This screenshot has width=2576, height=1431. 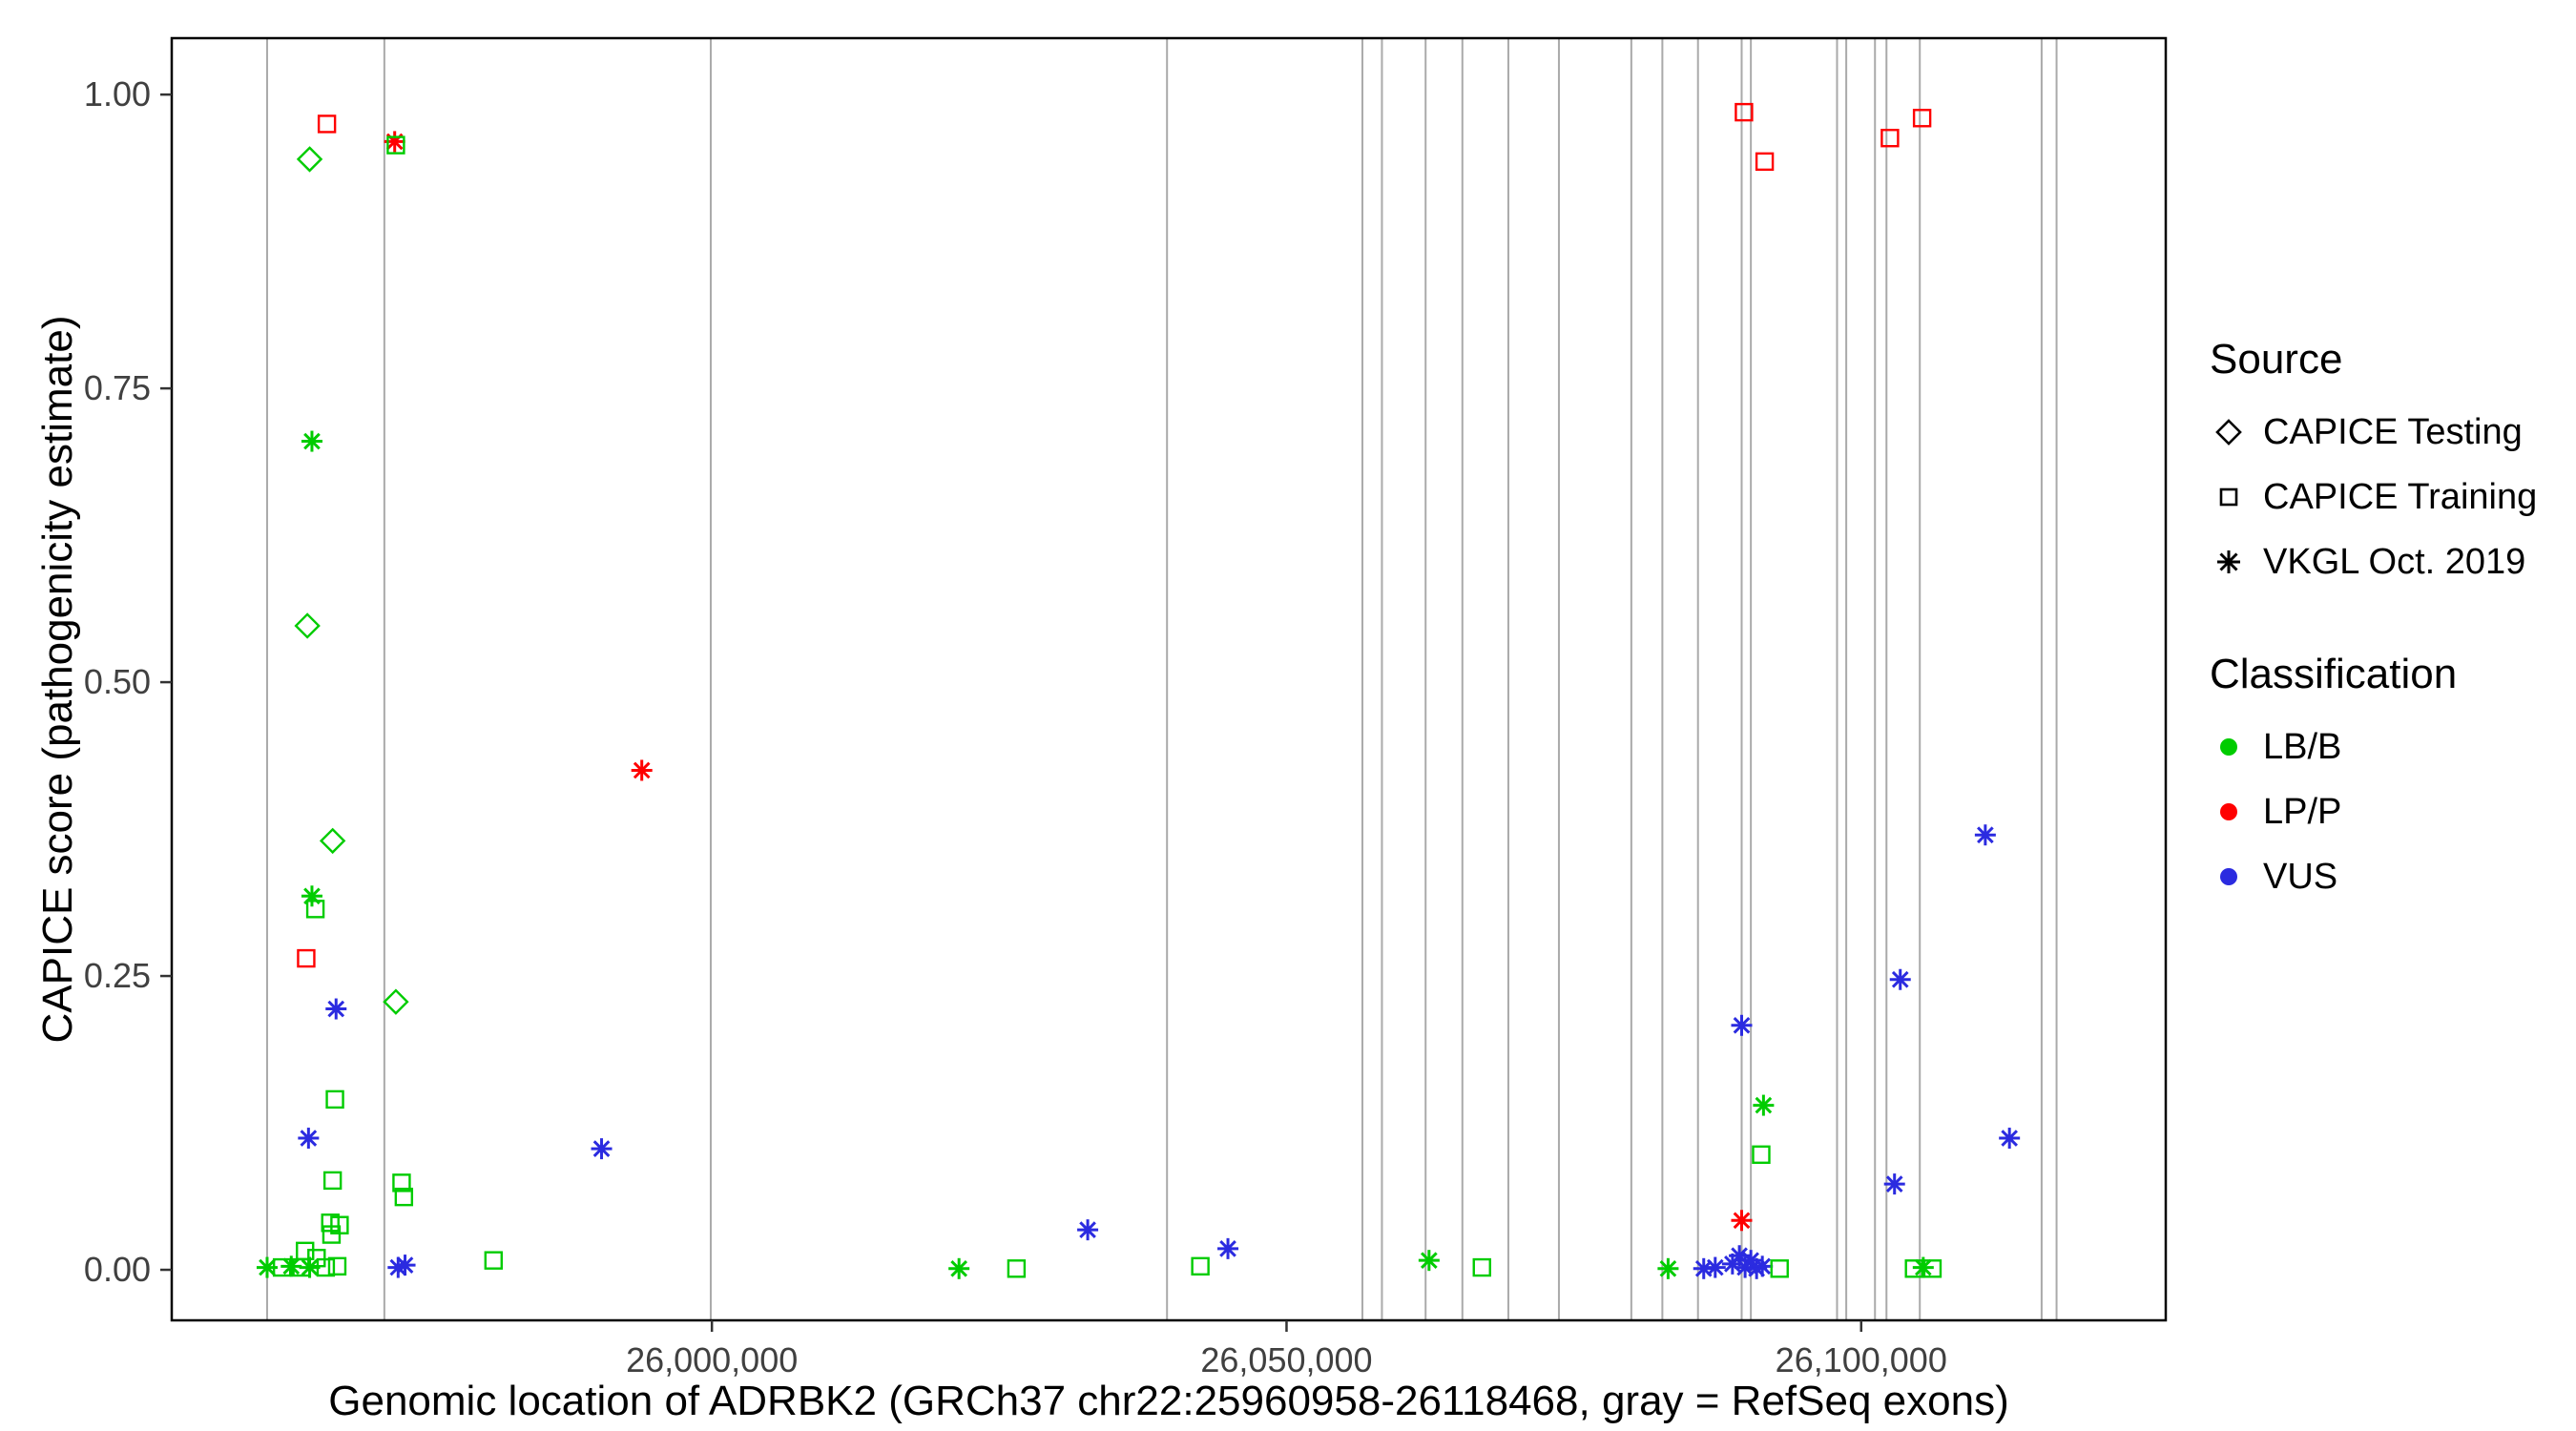 What do you see at coordinates (2400, 496) in the screenshot?
I see `legend-label: CAPICE Training` at bounding box center [2400, 496].